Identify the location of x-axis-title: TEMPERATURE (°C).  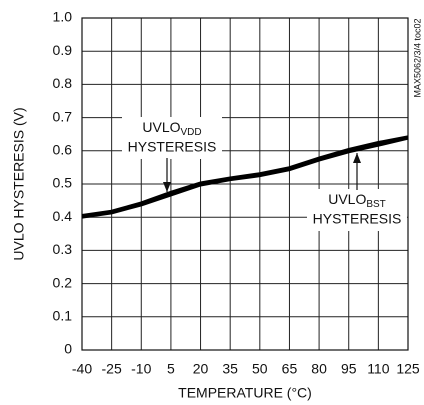
(245, 393).